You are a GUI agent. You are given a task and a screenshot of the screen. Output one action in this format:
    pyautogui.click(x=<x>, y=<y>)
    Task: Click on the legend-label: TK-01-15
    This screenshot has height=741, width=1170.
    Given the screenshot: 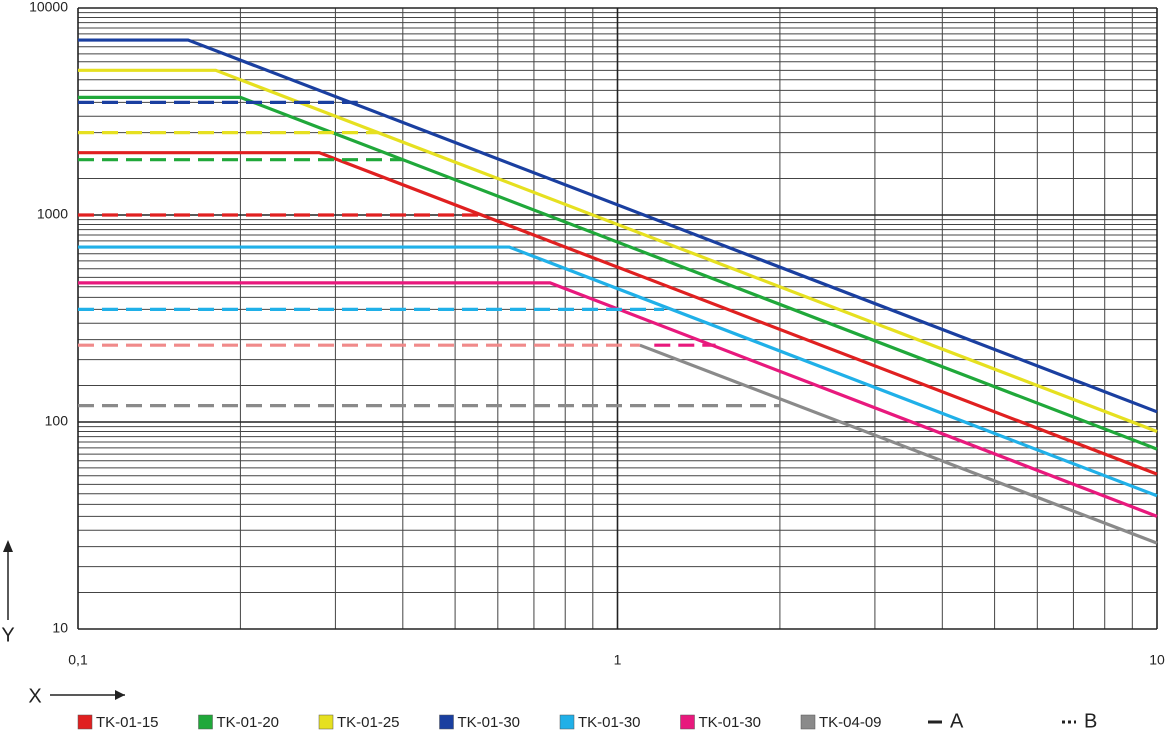 What is the action you would take?
    pyautogui.click(x=127, y=722)
    